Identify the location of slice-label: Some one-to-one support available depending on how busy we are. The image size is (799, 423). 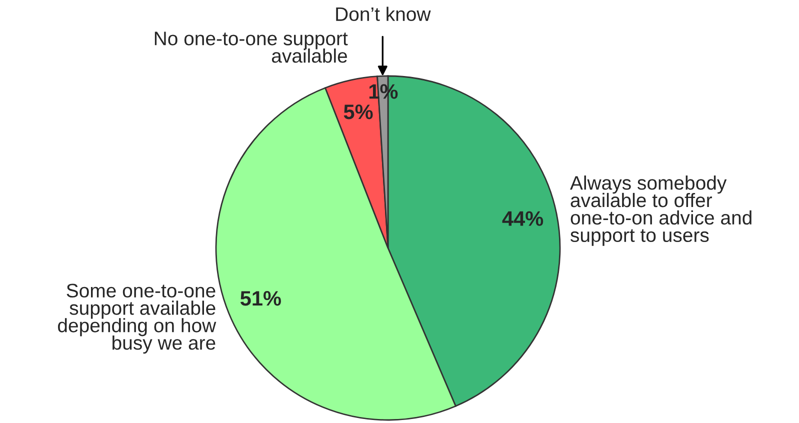
(137, 319).